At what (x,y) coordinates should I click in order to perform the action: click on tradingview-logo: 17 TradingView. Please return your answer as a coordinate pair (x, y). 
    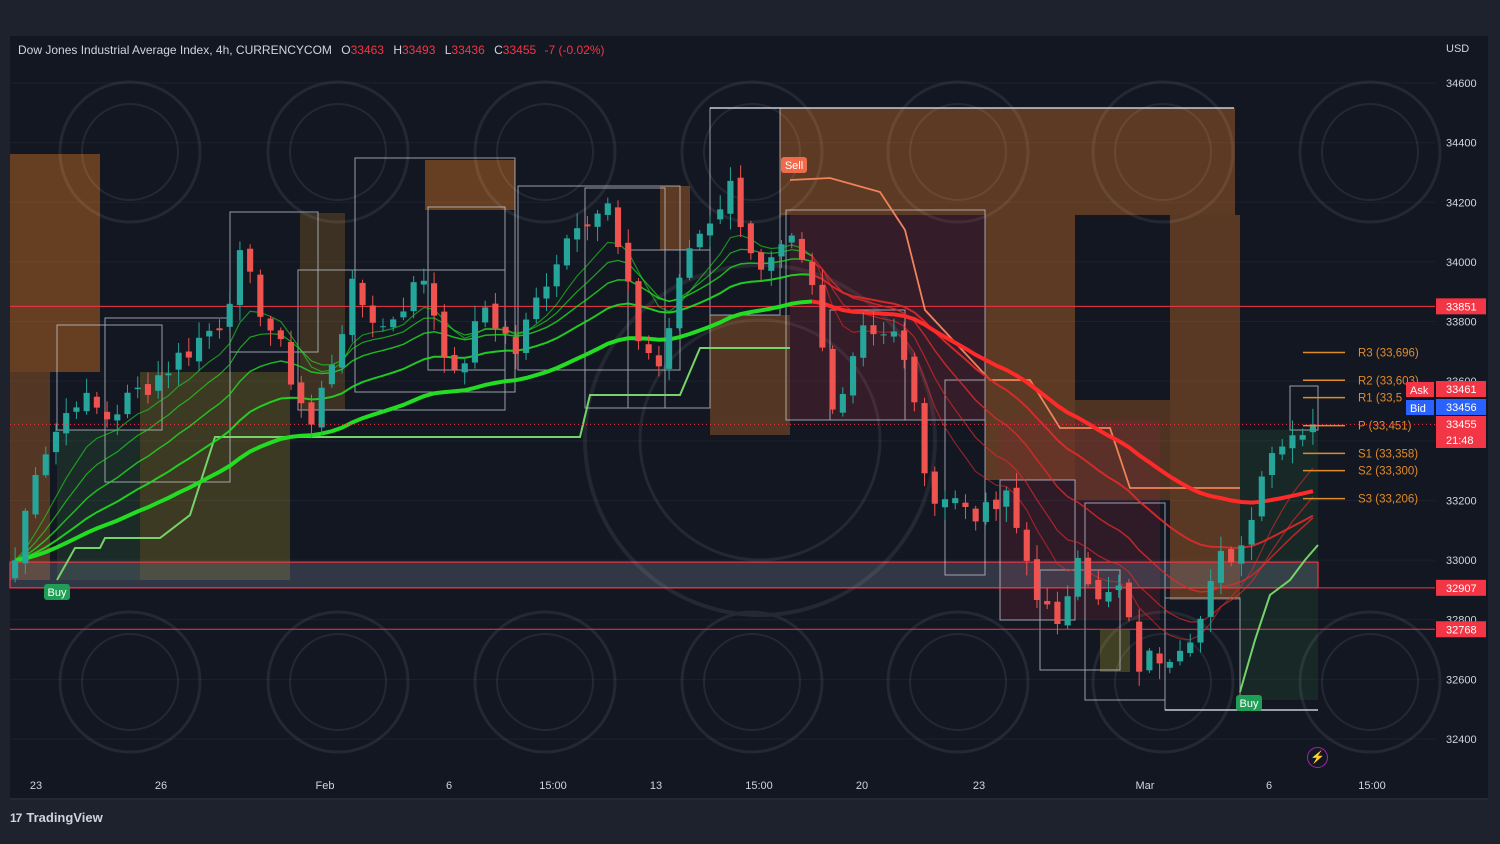
    Looking at the image, I should click on (56, 817).